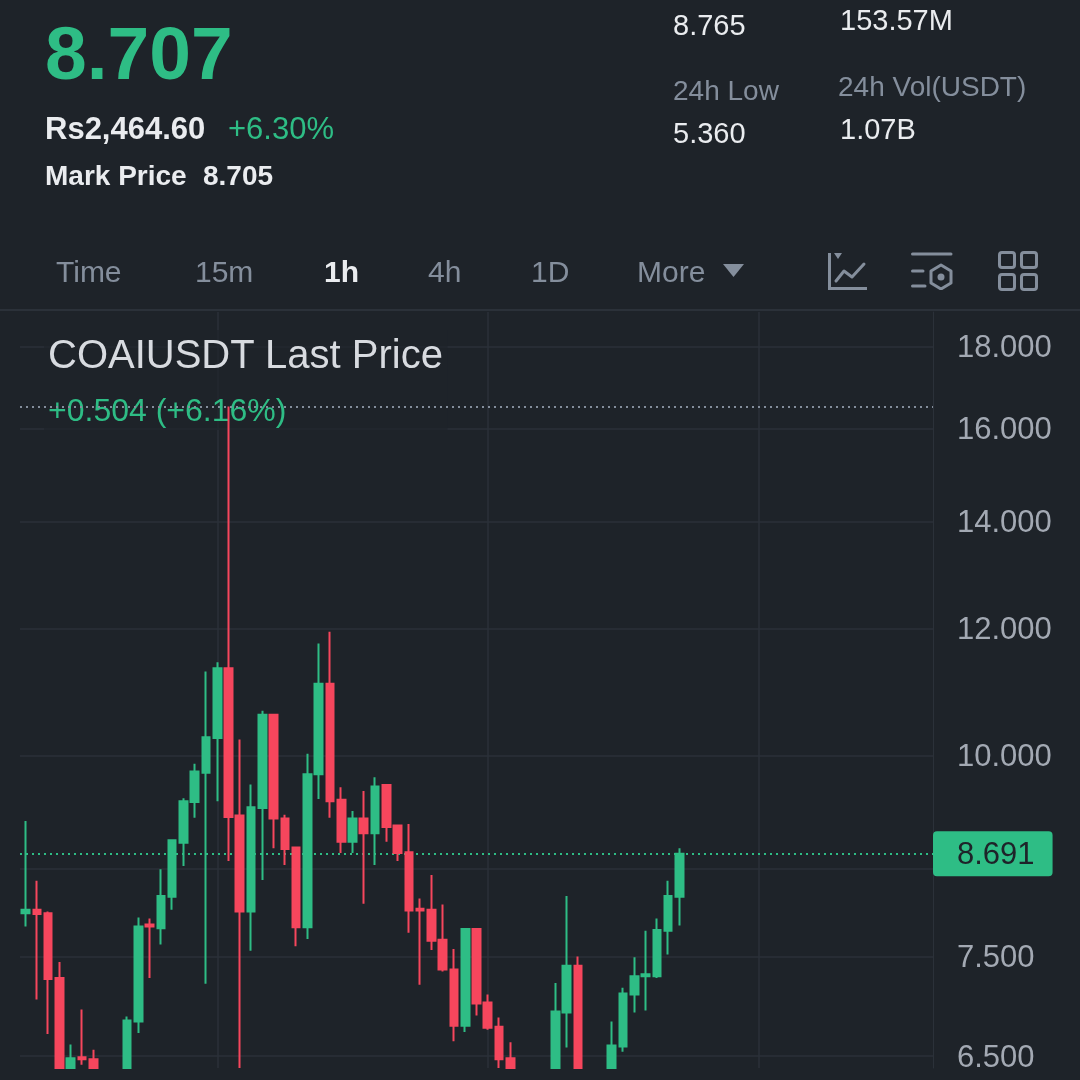 The height and width of the screenshot is (1080, 1080). What do you see at coordinates (1004, 629) in the screenshot?
I see `y-tick-label: 12.000` at bounding box center [1004, 629].